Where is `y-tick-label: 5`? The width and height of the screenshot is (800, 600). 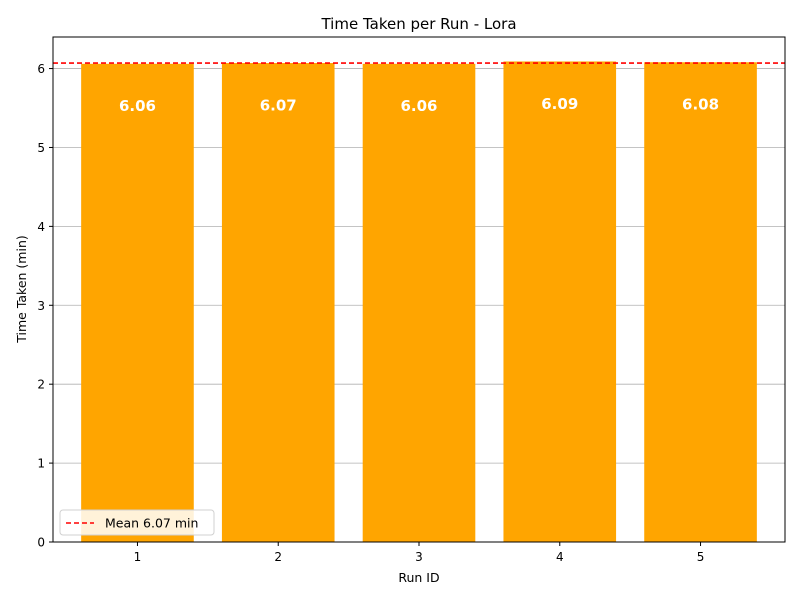 y-tick-label: 5 is located at coordinates (41, 148).